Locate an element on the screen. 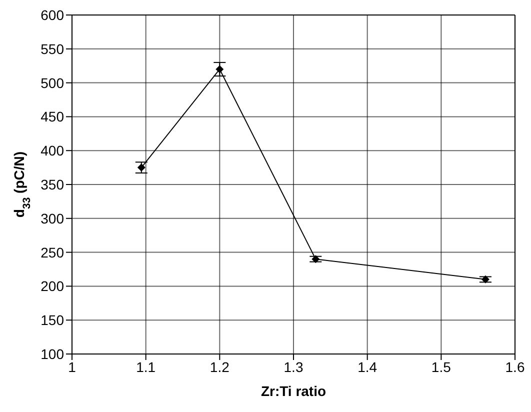 This screenshot has width=531, height=412. y-tick-label: 350 is located at coordinates (52, 184).